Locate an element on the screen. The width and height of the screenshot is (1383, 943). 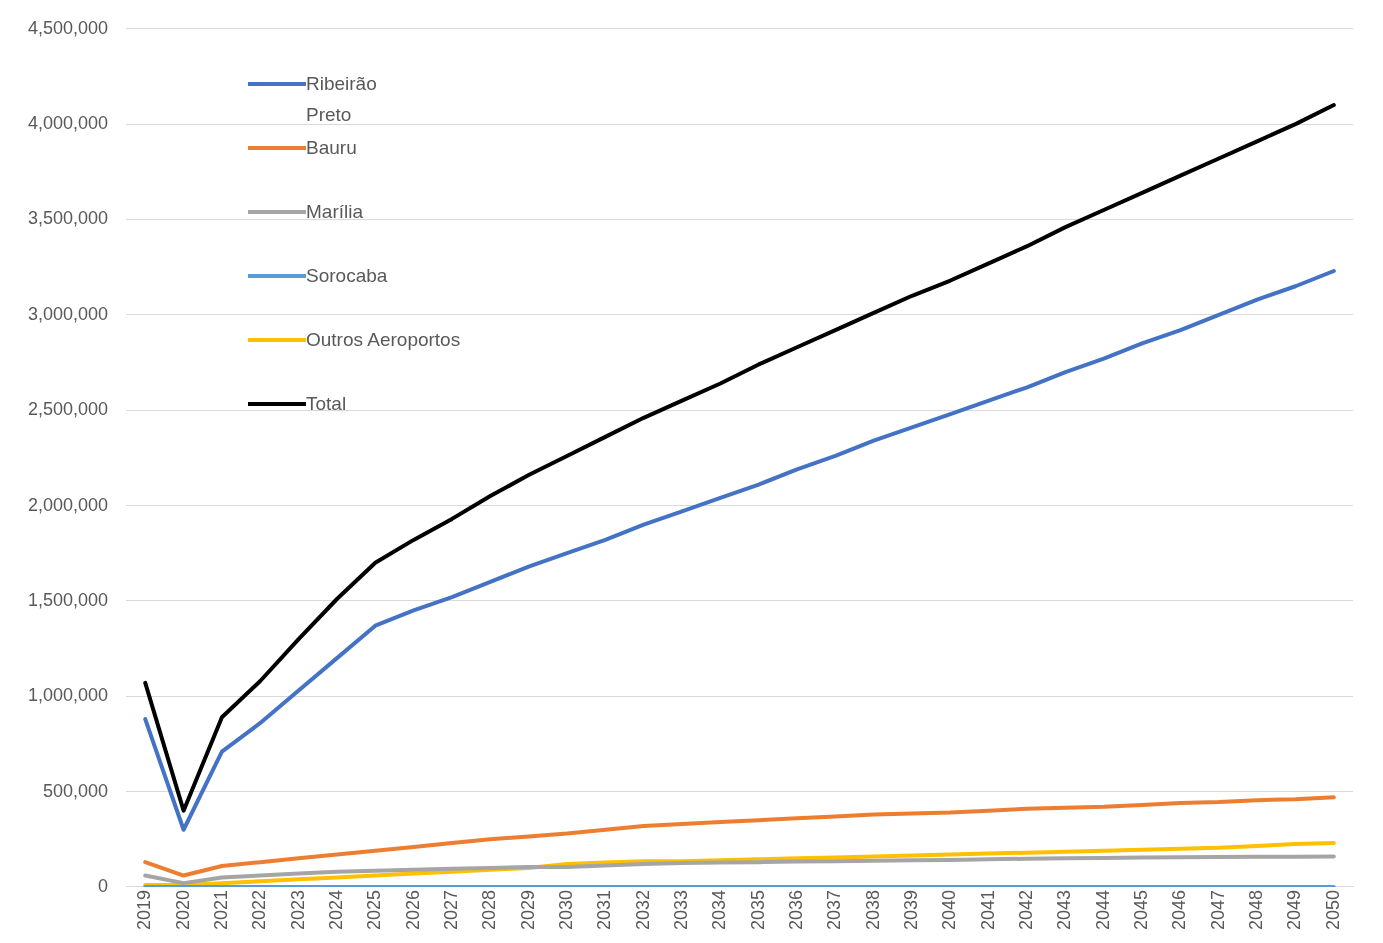
x-tick-label: 2037 is located at coordinates (834, 909).